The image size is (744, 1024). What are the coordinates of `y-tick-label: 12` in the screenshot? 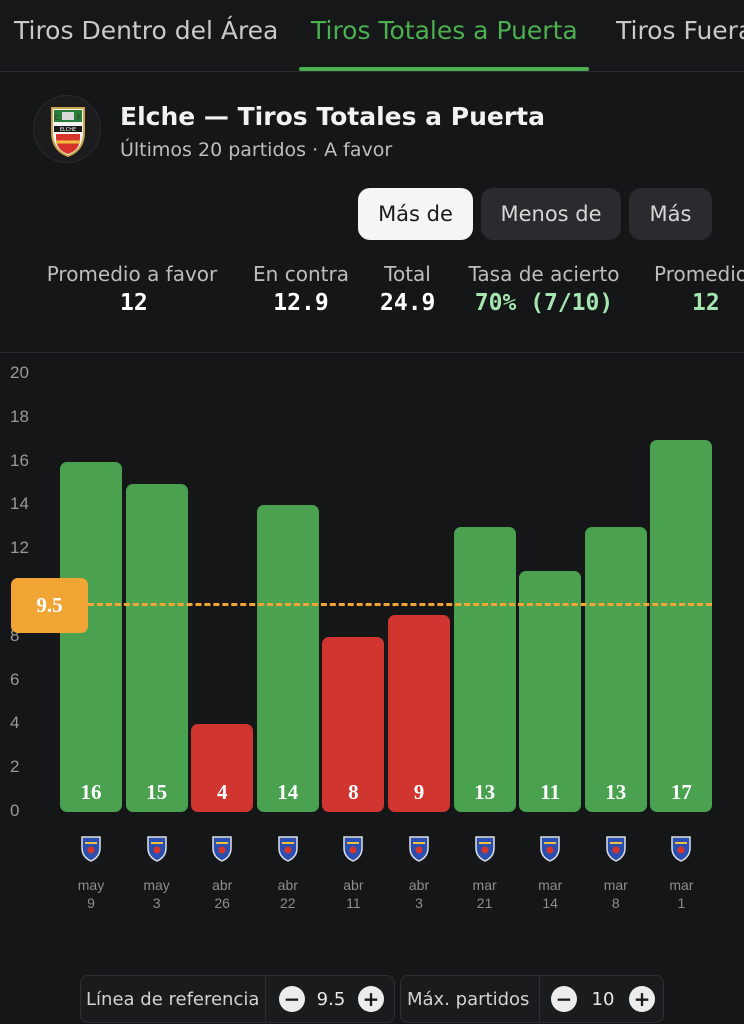 It's located at (19, 548).